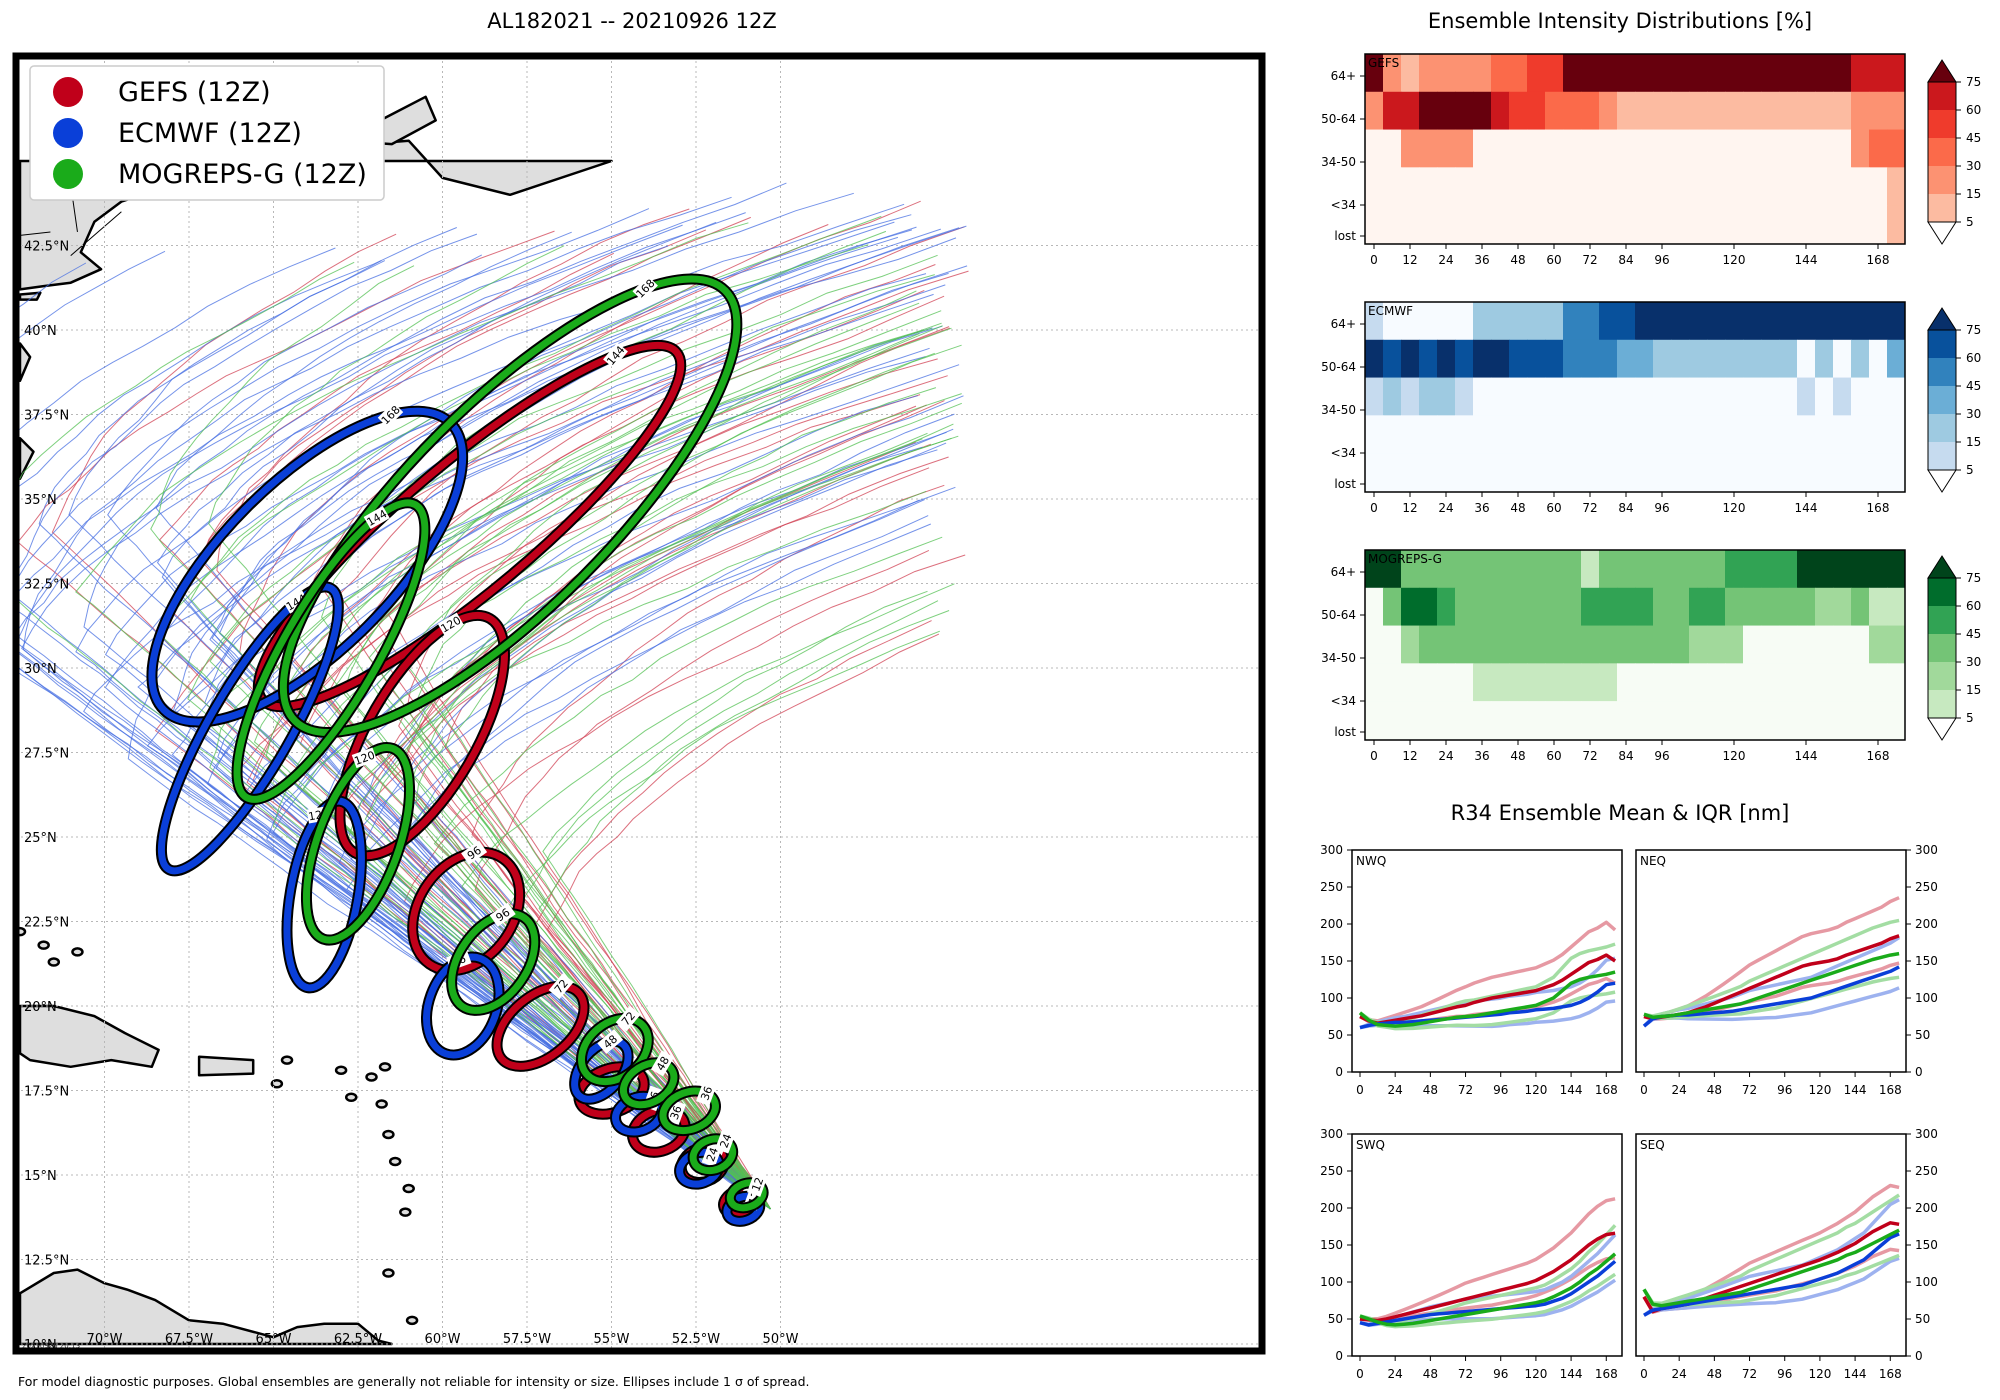 This screenshot has height=1400, width=2000. I want to click on heatmap-colorbar: 75 60 45 30 15 5, so click(1954, 400).